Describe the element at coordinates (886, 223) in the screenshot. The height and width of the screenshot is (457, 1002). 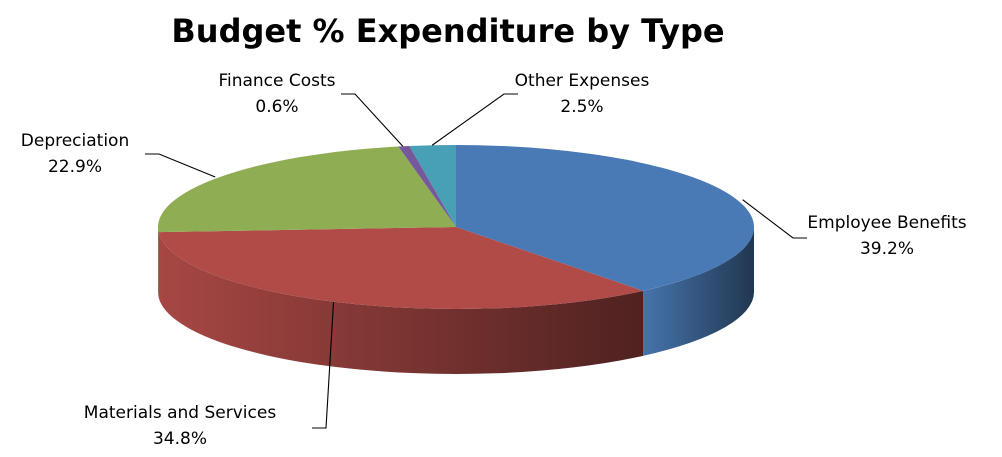
I see `slice-label-1: Employee Benefits` at that location.